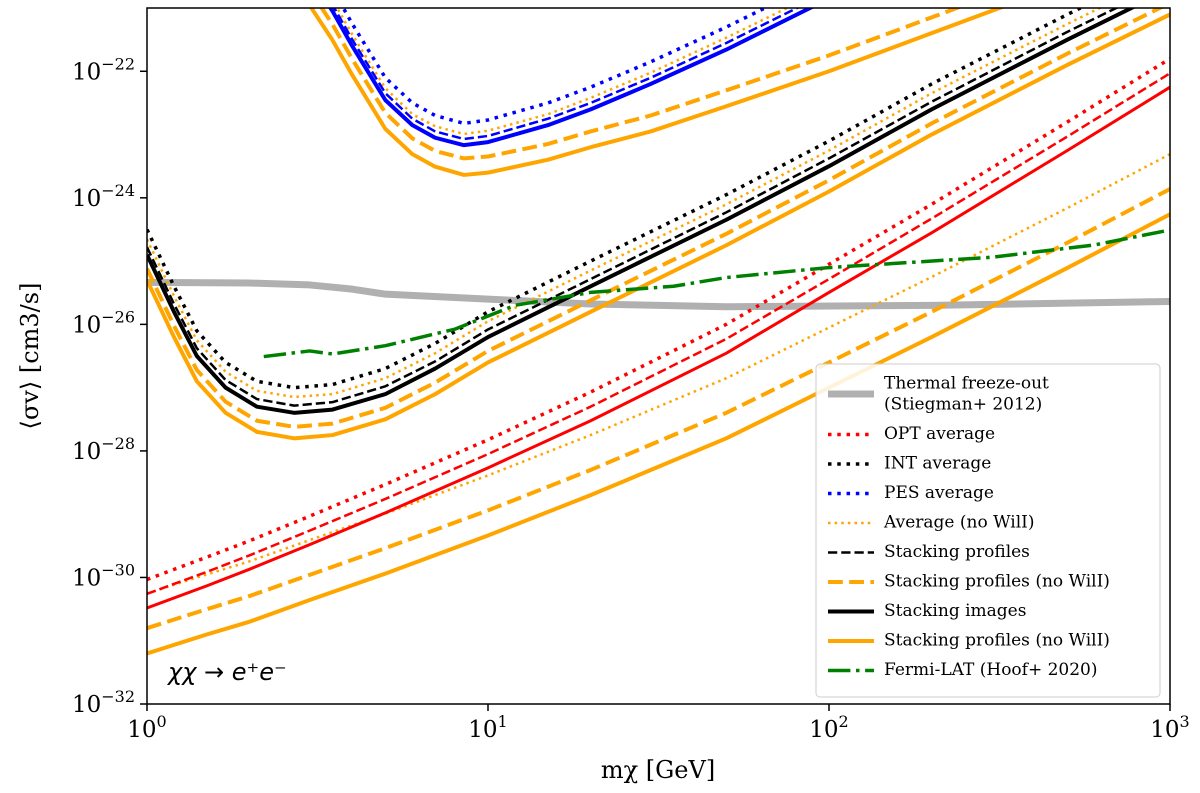 This screenshot has width=1200, height=793. I want to click on x-tick-label: 10⁰, so click(146, 727).